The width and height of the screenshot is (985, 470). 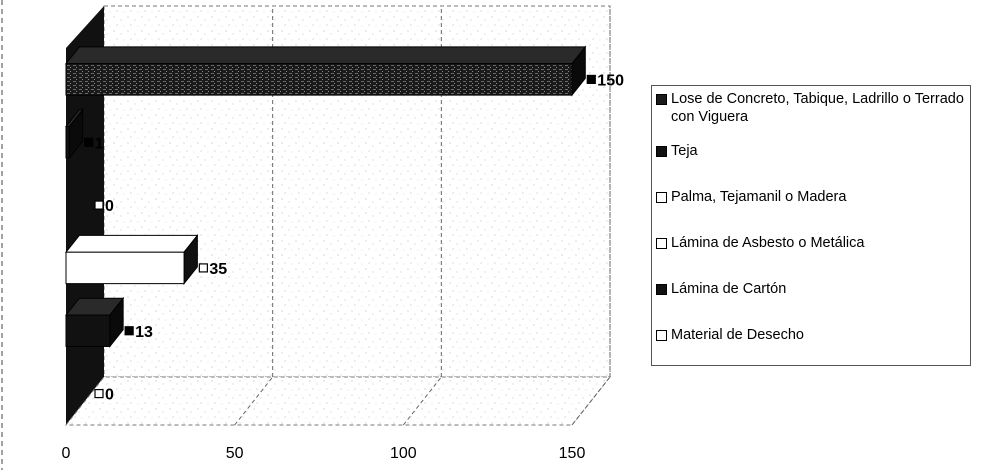 I want to click on legend-item: Lámina de Cartón, so click(x=811, y=289).